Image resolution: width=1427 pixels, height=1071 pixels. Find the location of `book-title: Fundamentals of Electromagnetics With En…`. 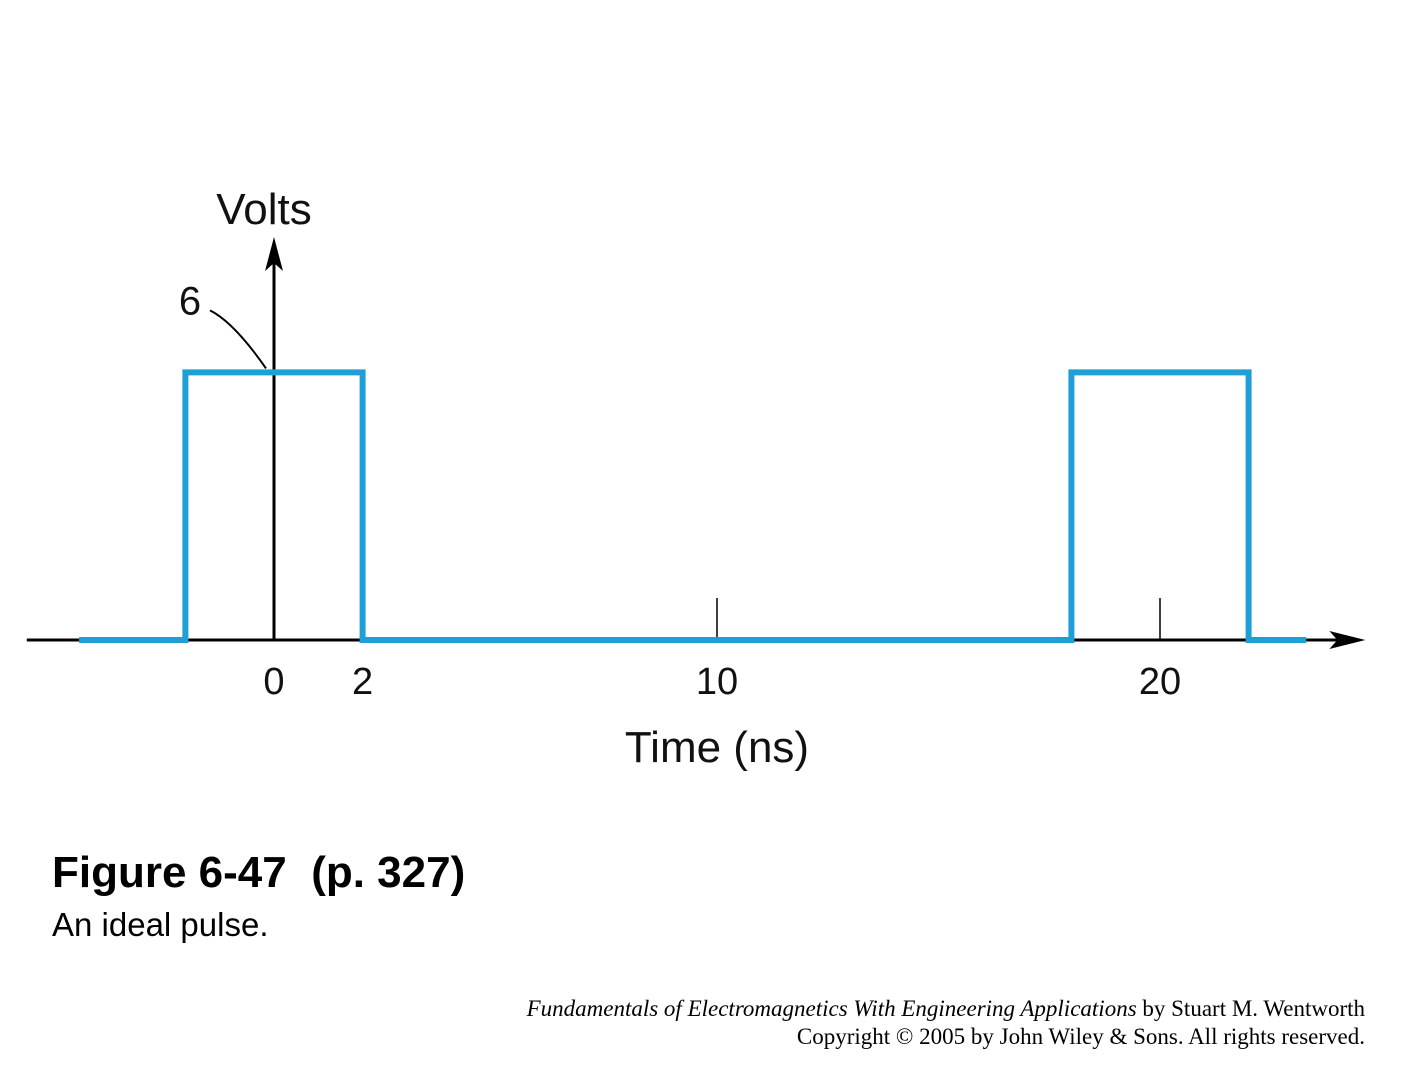

book-title: Fundamentals of Electromagnetics With En… is located at coordinates (831, 1008).